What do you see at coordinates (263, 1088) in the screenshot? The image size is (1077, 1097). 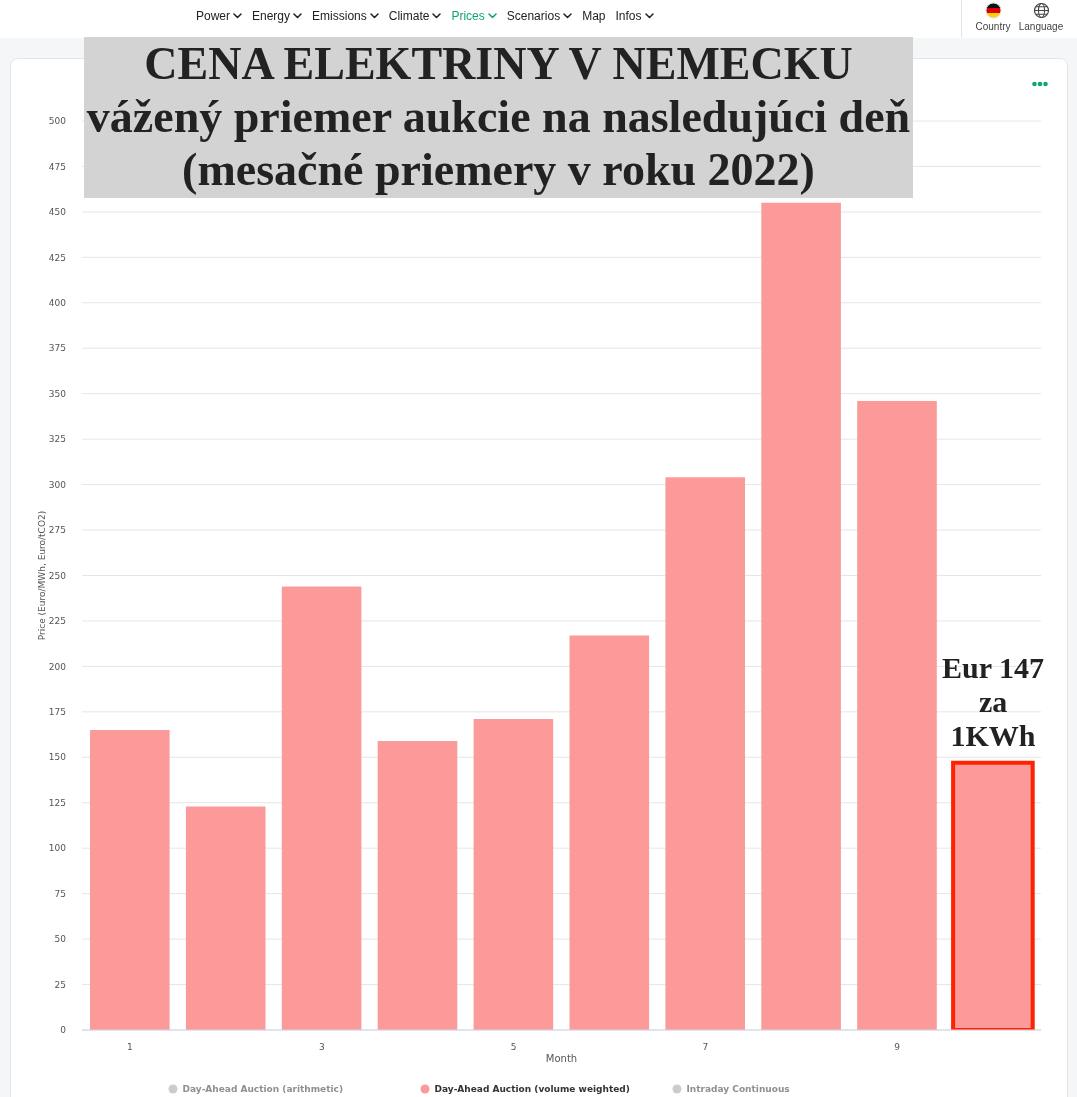 I see `legend-label: Day-Ahead Auction (arithmetic)` at bounding box center [263, 1088].